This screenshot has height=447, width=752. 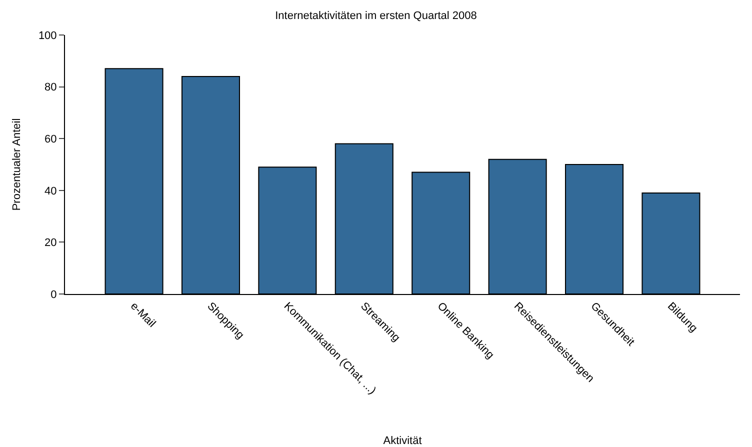 I want to click on y-tick-label: 80, so click(x=50, y=88).